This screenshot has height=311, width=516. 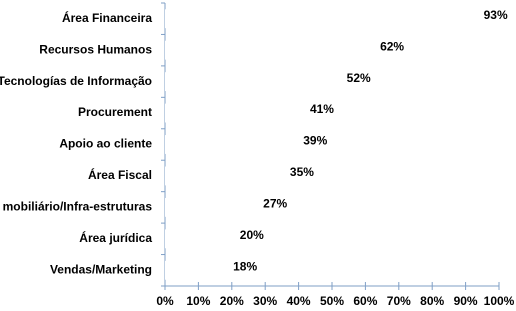 I want to click on x-tick-label: 10%, so click(x=198, y=301).